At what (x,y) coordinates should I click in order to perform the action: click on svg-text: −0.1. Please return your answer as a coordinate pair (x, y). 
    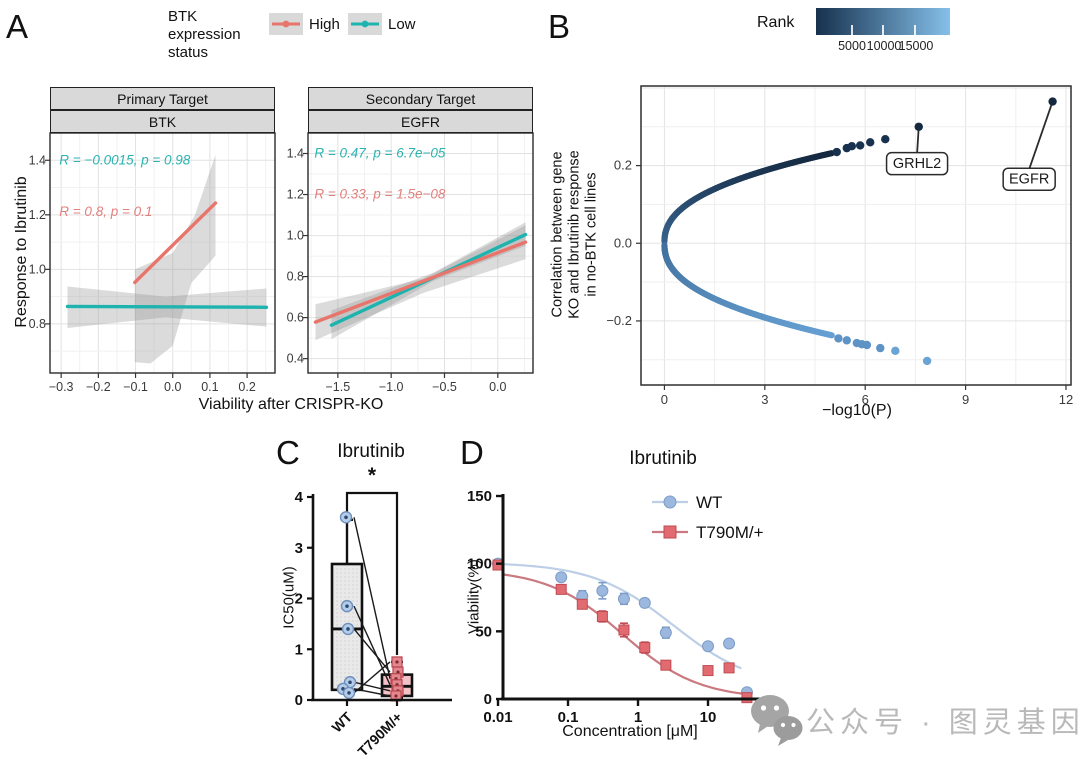
    Looking at the image, I should click on (135, 387).